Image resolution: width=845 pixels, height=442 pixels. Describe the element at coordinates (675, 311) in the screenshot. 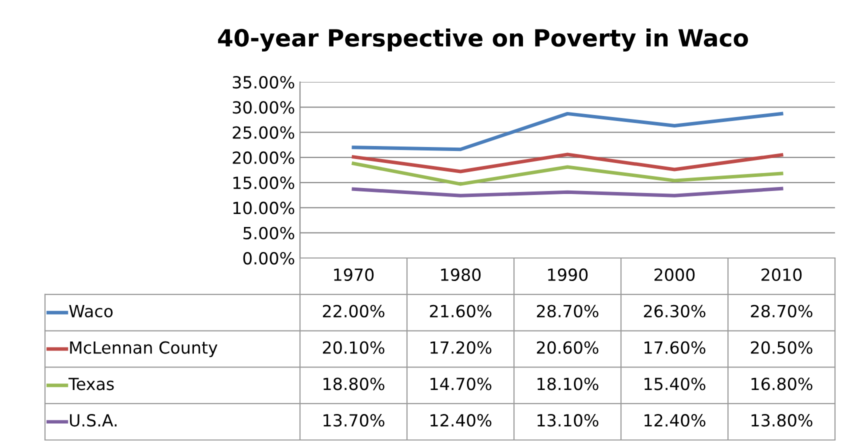

I see `data-label: 26.30%` at that location.